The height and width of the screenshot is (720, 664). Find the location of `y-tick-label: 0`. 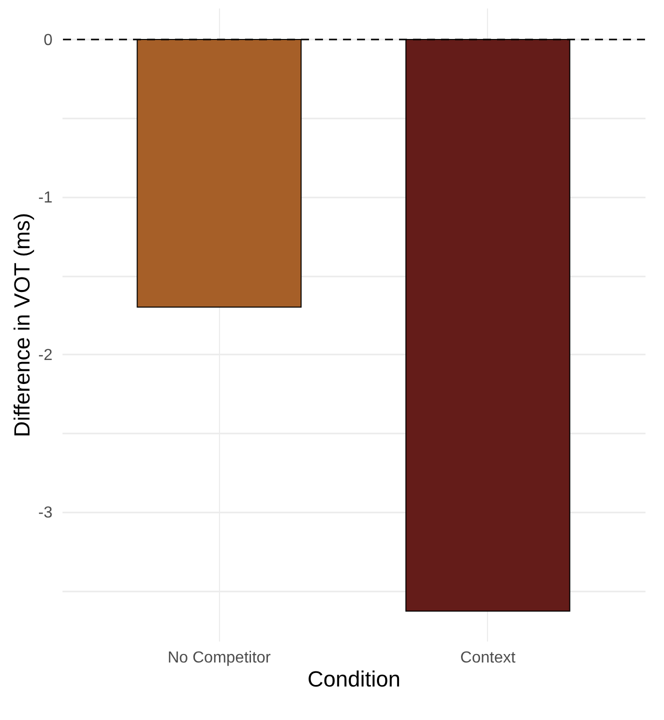

y-tick-label: 0 is located at coordinates (48, 40).